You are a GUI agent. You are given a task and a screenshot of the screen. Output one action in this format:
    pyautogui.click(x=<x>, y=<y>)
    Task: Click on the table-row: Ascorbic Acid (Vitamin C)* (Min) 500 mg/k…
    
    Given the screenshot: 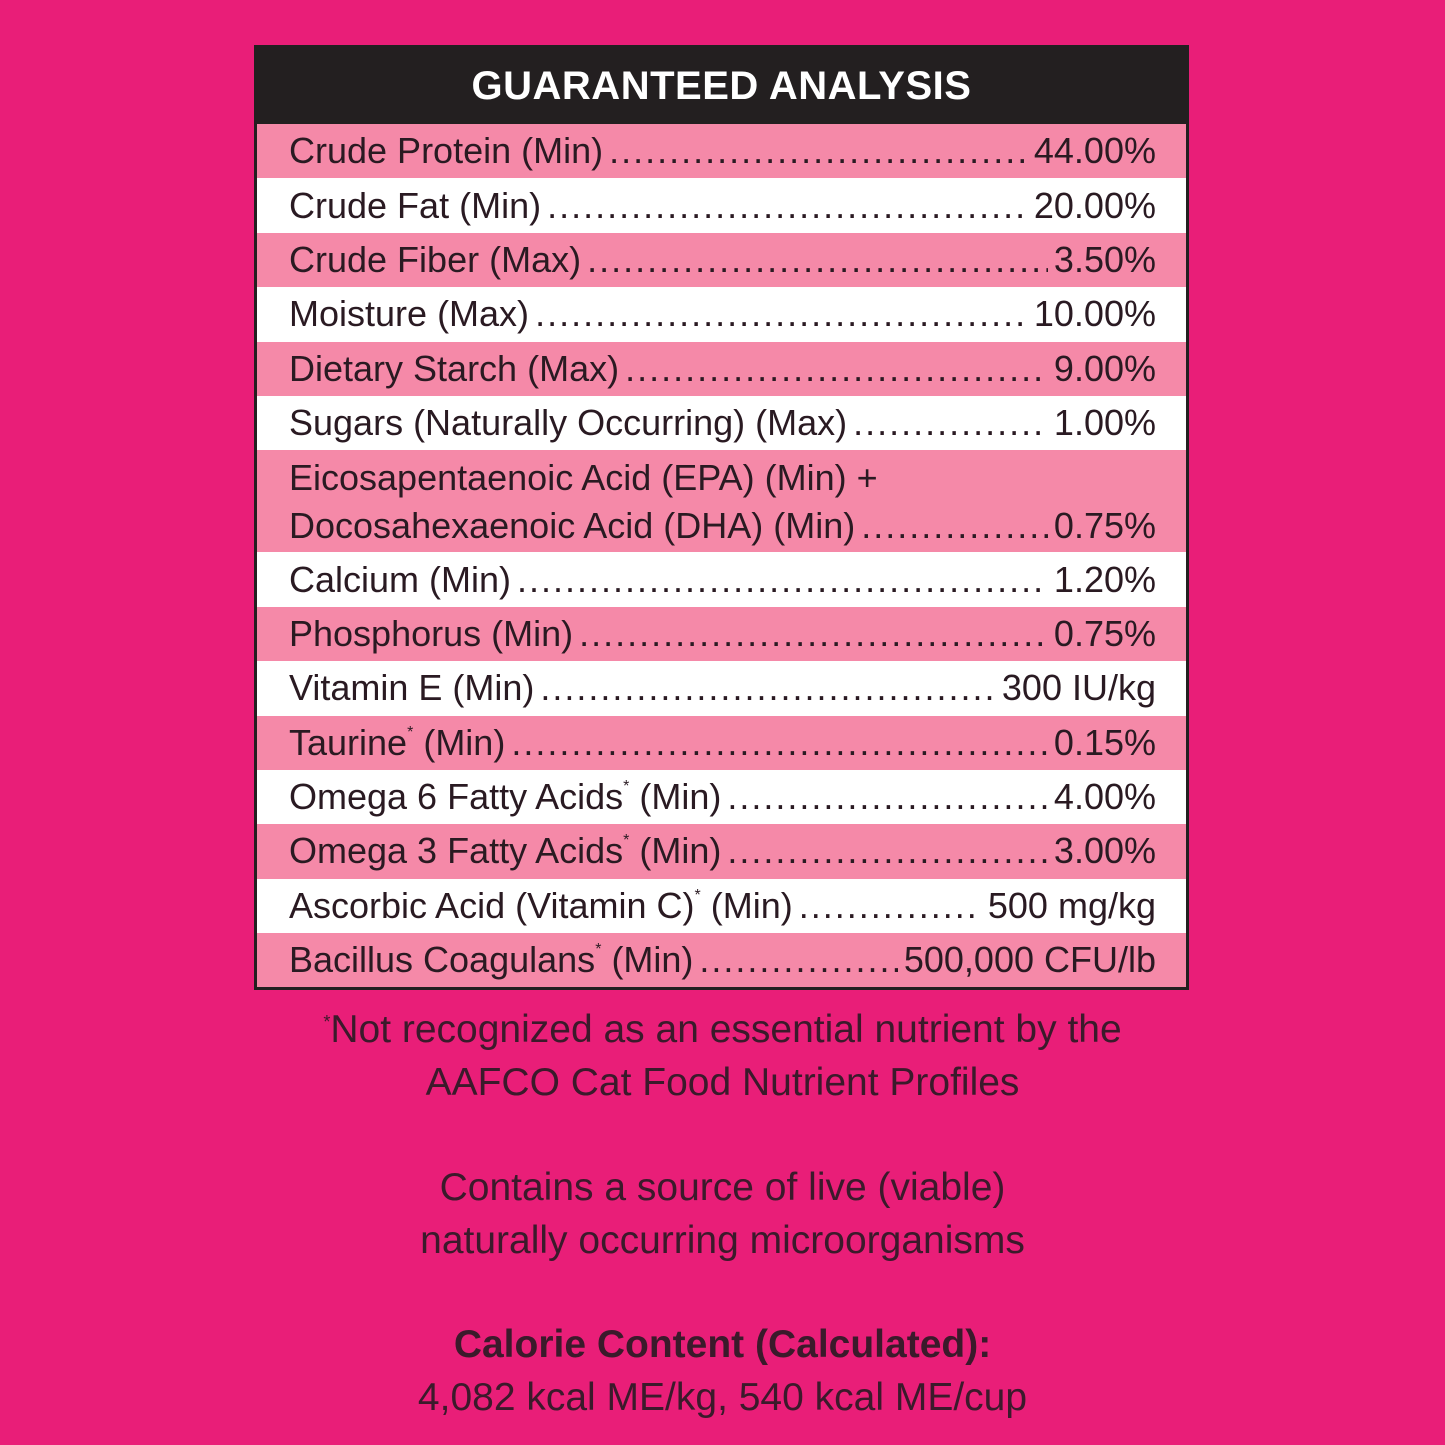 What is the action you would take?
    pyautogui.click(x=721, y=906)
    